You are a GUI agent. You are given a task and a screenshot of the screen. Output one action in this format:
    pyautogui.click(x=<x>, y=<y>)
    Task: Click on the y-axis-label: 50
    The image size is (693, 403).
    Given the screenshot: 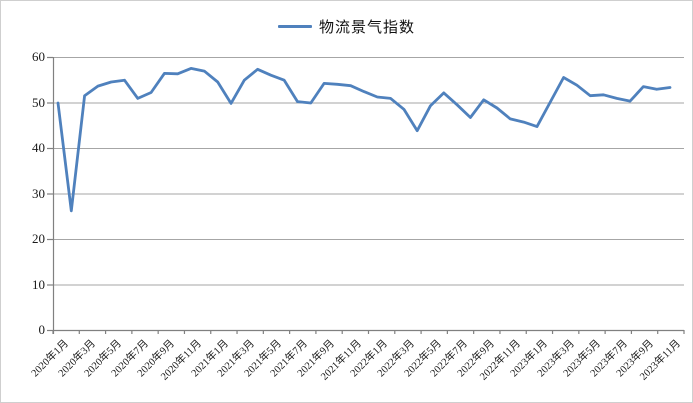 What is the action you would take?
    pyautogui.click(x=38, y=102)
    